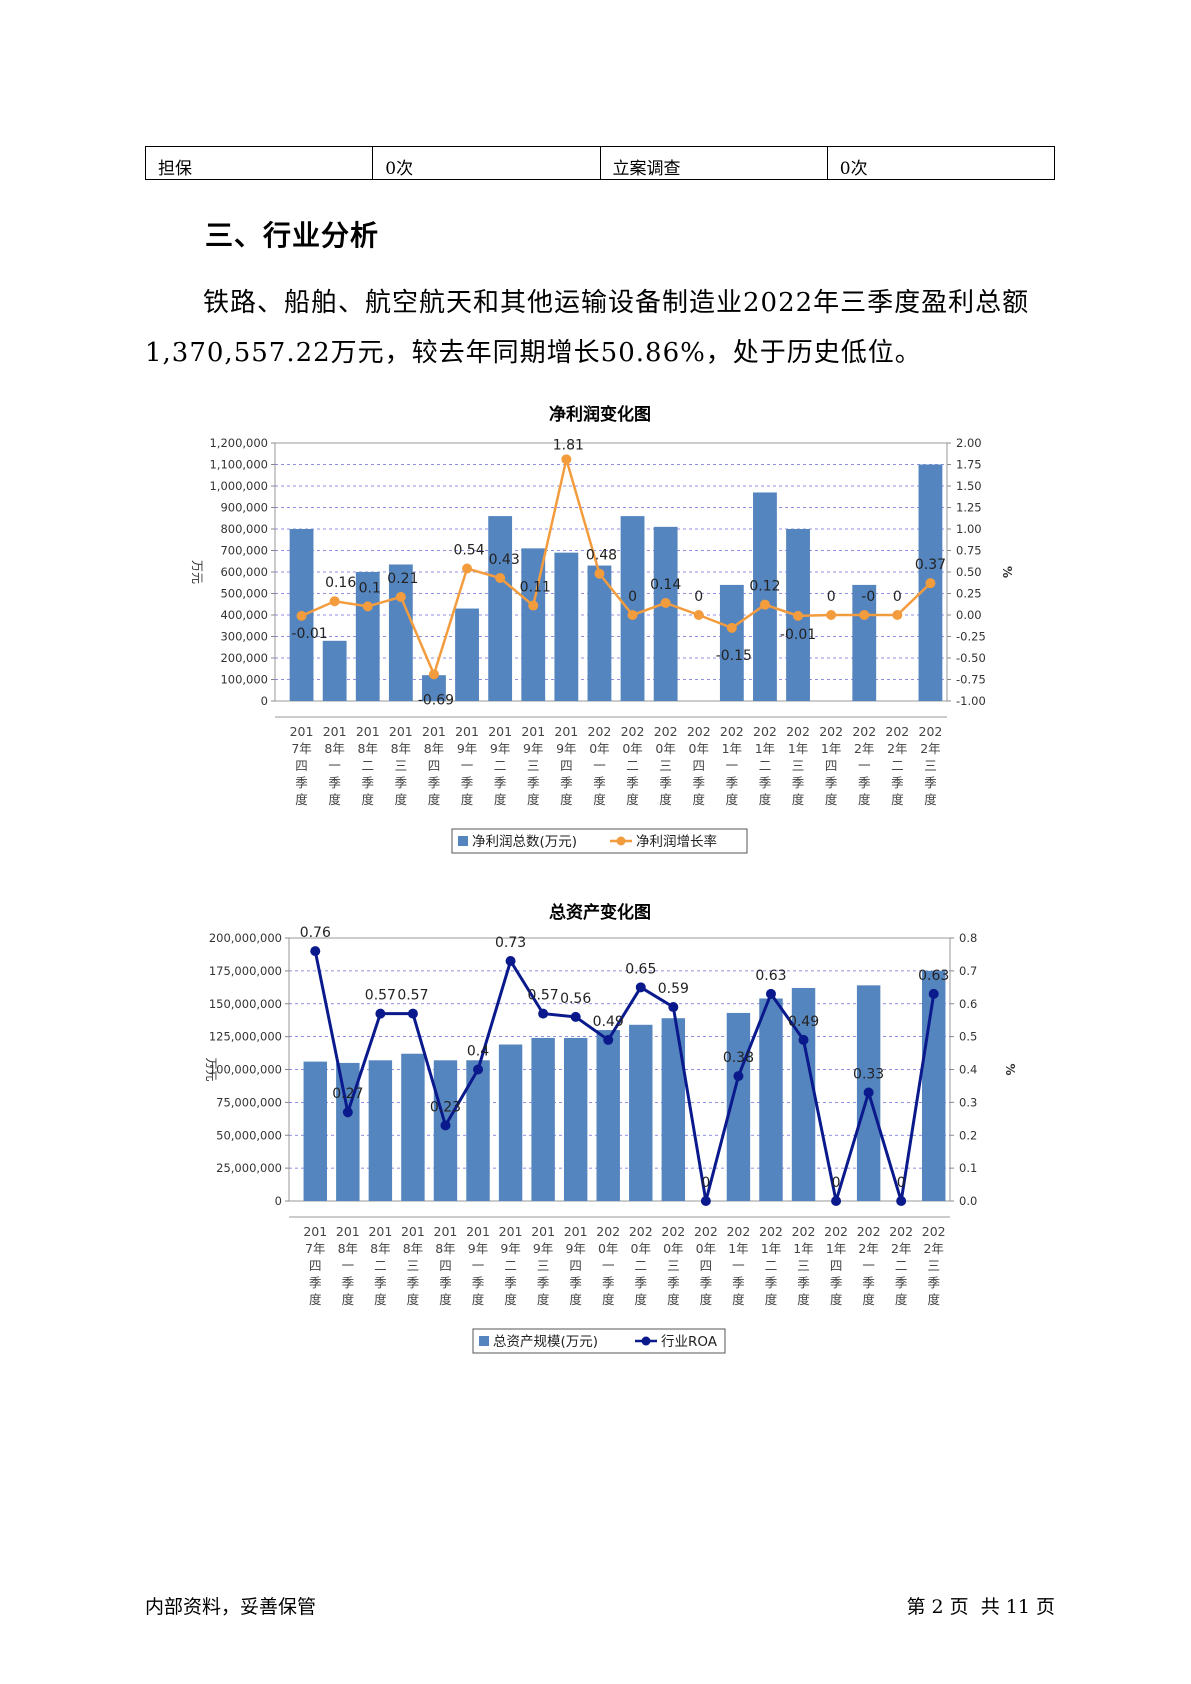 This screenshot has width=1191, height=1684. I want to click on legend-box, so click(599, 841).